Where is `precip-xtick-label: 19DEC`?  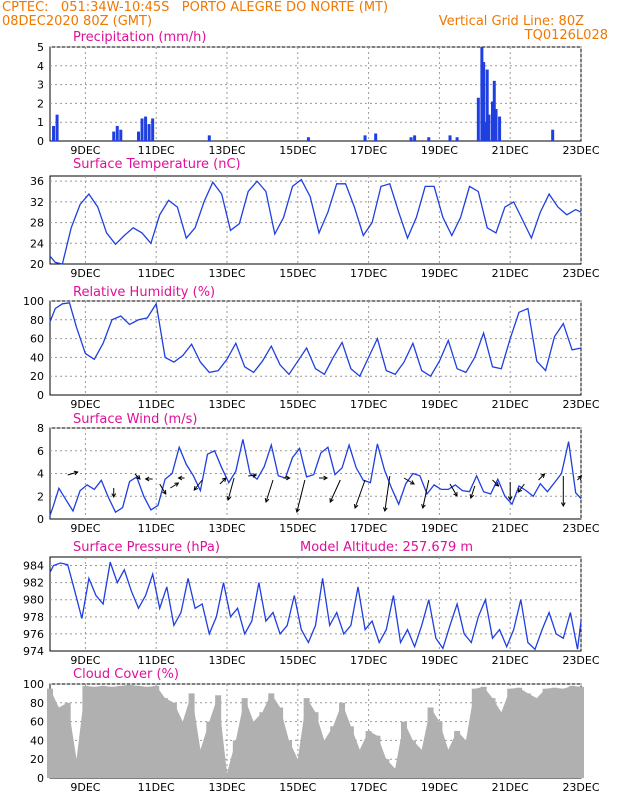 precip-xtick-label: 19DEC is located at coordinates (439, 150).